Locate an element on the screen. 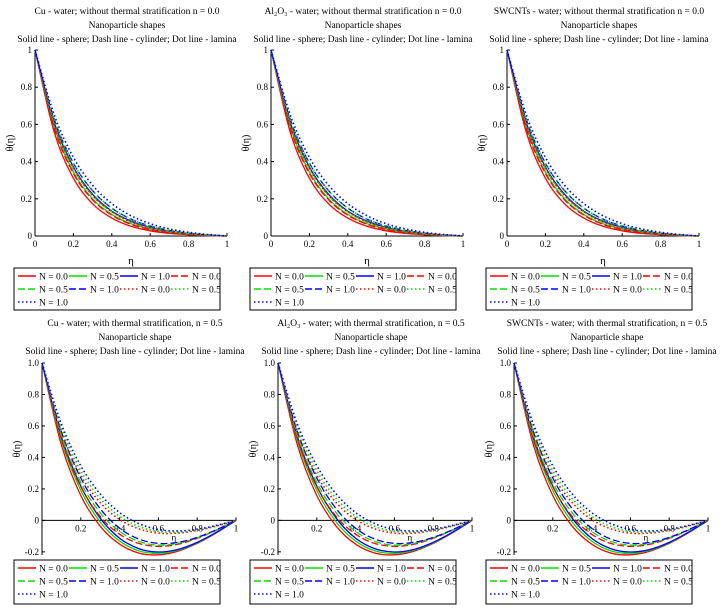 The image size is (722, 608). y-tick-label: 1.0 is located at coordinates (34, 363).